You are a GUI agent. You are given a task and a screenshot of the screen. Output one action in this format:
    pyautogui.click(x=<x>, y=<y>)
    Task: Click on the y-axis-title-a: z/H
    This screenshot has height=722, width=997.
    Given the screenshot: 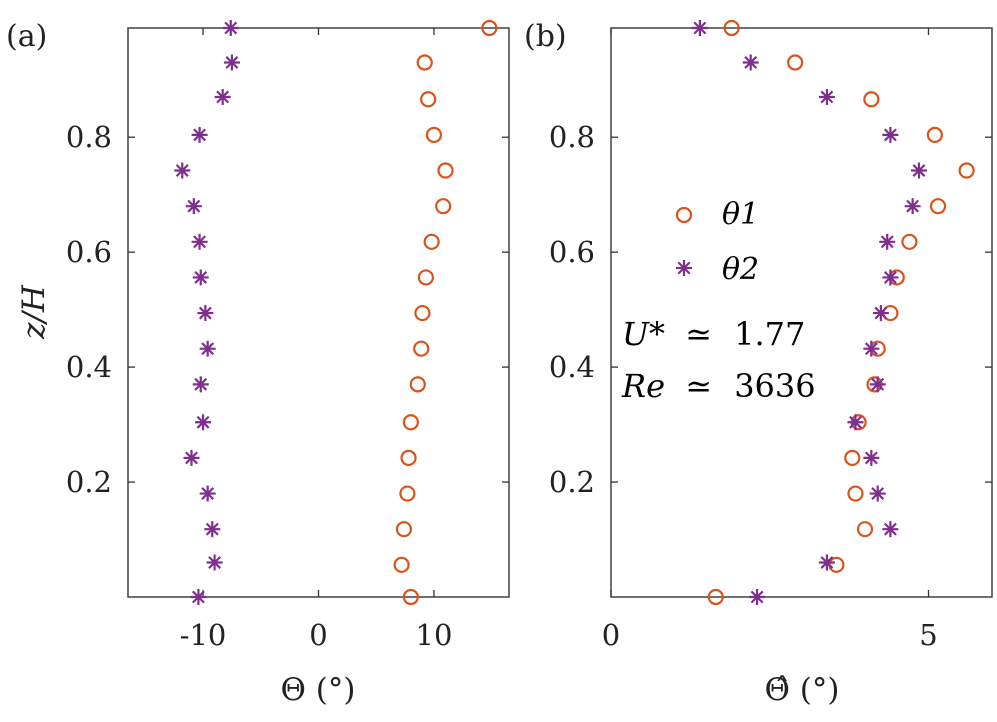 What is the action you would take?
    pyautogui.click(x=34, y=312)
    